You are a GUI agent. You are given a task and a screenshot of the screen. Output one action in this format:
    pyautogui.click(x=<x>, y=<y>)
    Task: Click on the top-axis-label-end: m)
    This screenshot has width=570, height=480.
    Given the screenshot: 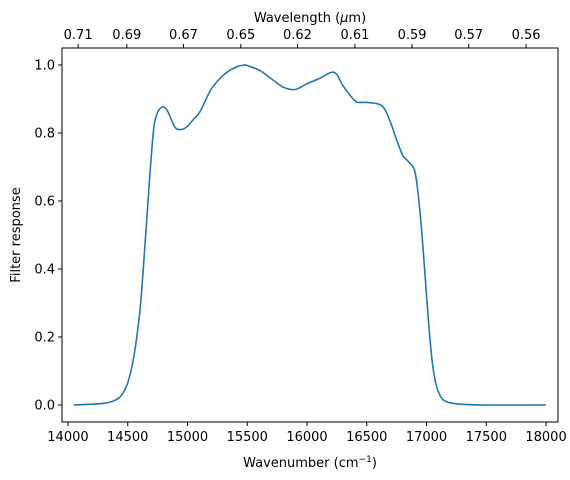 What is the action you would take?
    pyautogui.click(x=357, y=18)
    